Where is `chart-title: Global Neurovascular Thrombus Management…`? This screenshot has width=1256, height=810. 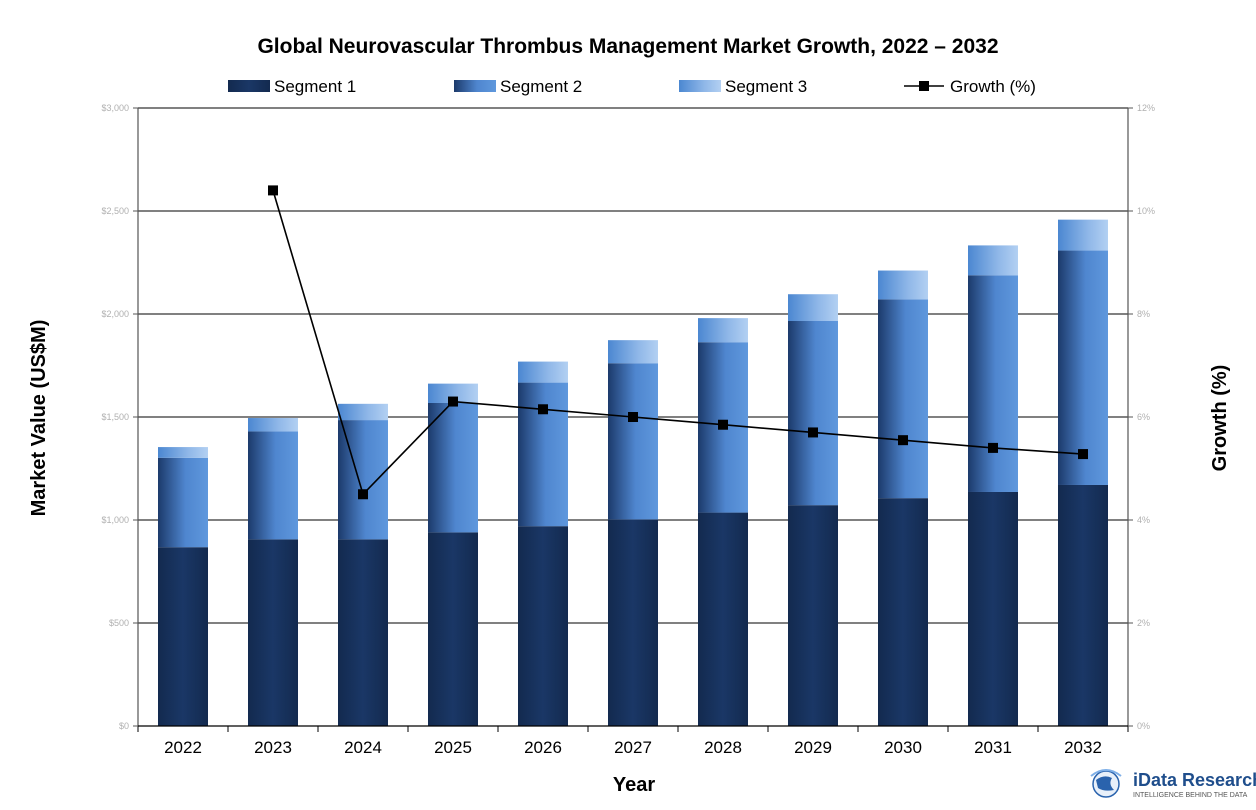
chart-title: Global Neurovascular Thrombus Management… is located at coordinates (627, 46).